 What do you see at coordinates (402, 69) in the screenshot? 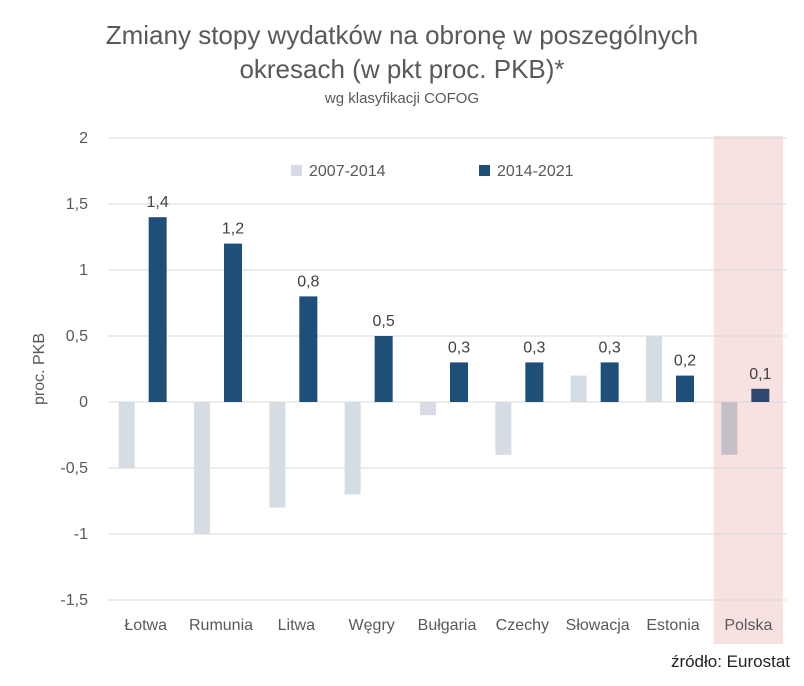
I see `chart-title-line-2: okresach (w pkt proc. PKB)*` at bounding box center [402, 69].